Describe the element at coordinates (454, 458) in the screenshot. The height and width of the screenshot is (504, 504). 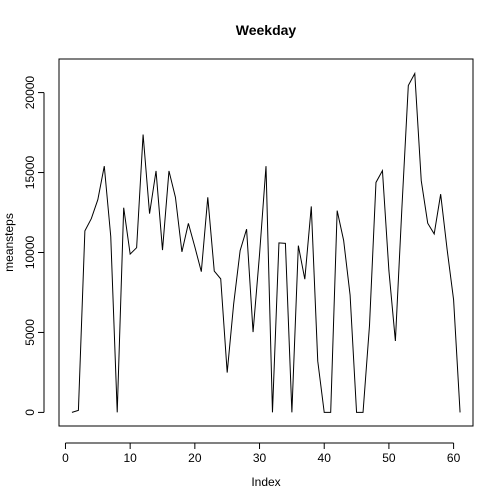
I see `x-tick-label: 60` at that location.